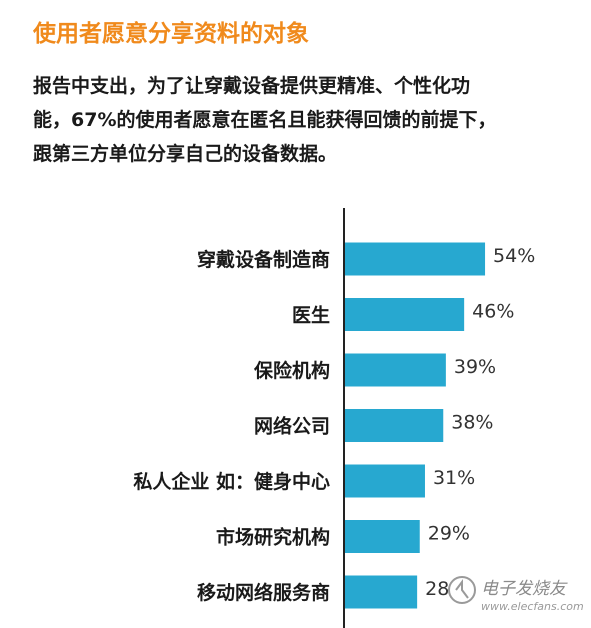  What do you see at coordinates (171, 34) in the screenshot?
I see `page-title: 使用者愿意分享资料的对象` at bounding box center [171, 34].